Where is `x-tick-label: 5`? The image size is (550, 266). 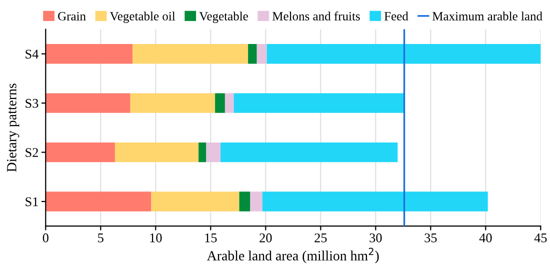
x-tick-label: 5 is located at coordinates (101, 238).